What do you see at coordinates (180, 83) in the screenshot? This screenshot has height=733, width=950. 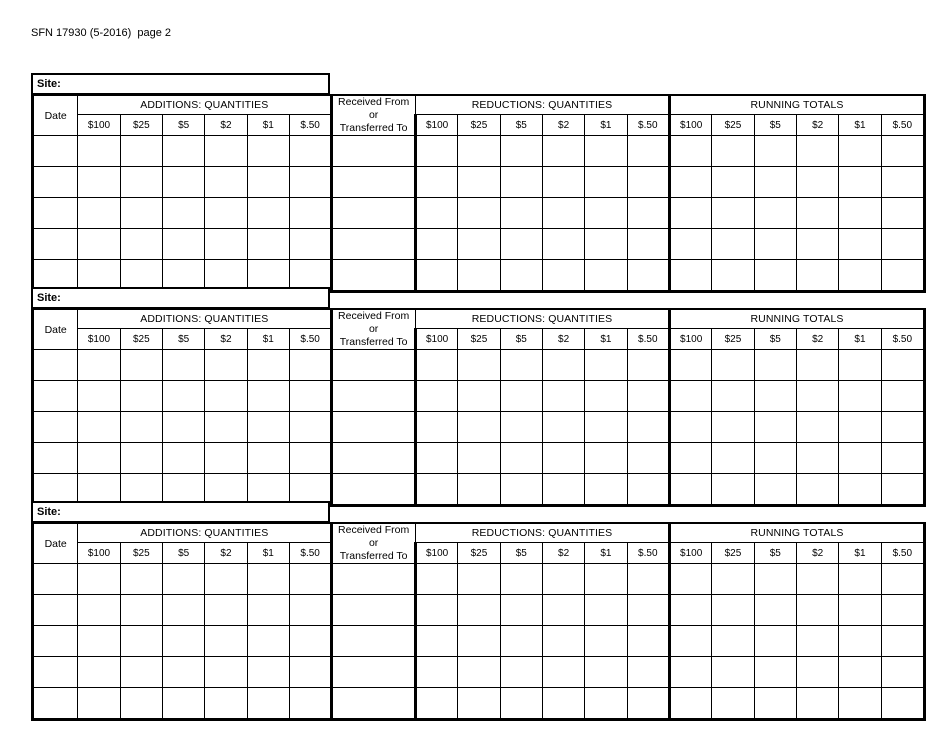 I see `site-field: Site:` at bounding box center [180, 83].